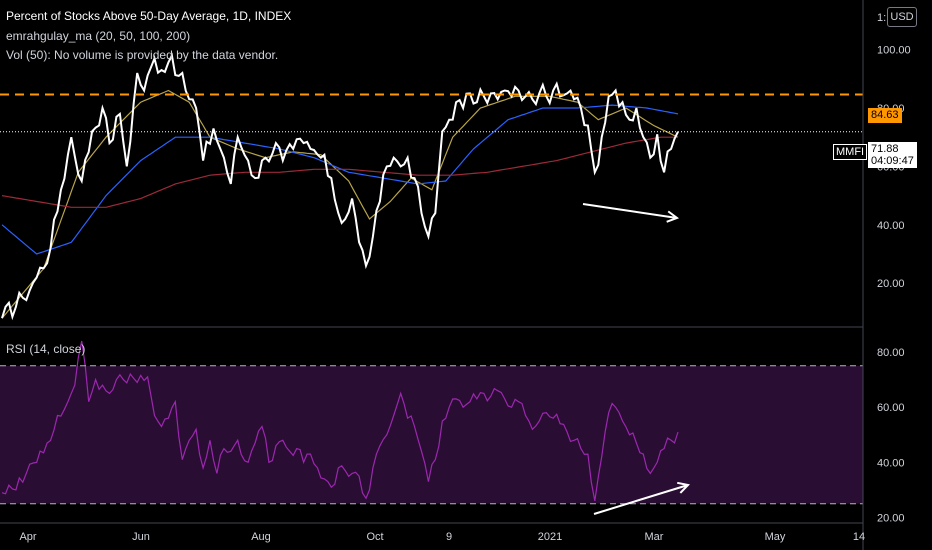 This screenshot has height=550, width=932. What do you see at coordinates (636, 359) in the screenshot?
I see `user-drawings` at bounding box center [636, 359].